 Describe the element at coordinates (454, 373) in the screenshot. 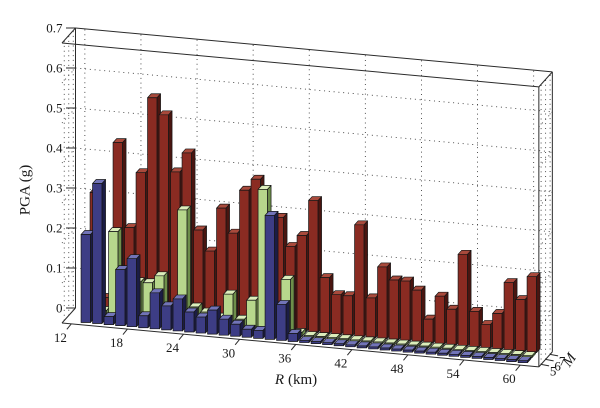

I see `r-tick-label: 54` at that location.